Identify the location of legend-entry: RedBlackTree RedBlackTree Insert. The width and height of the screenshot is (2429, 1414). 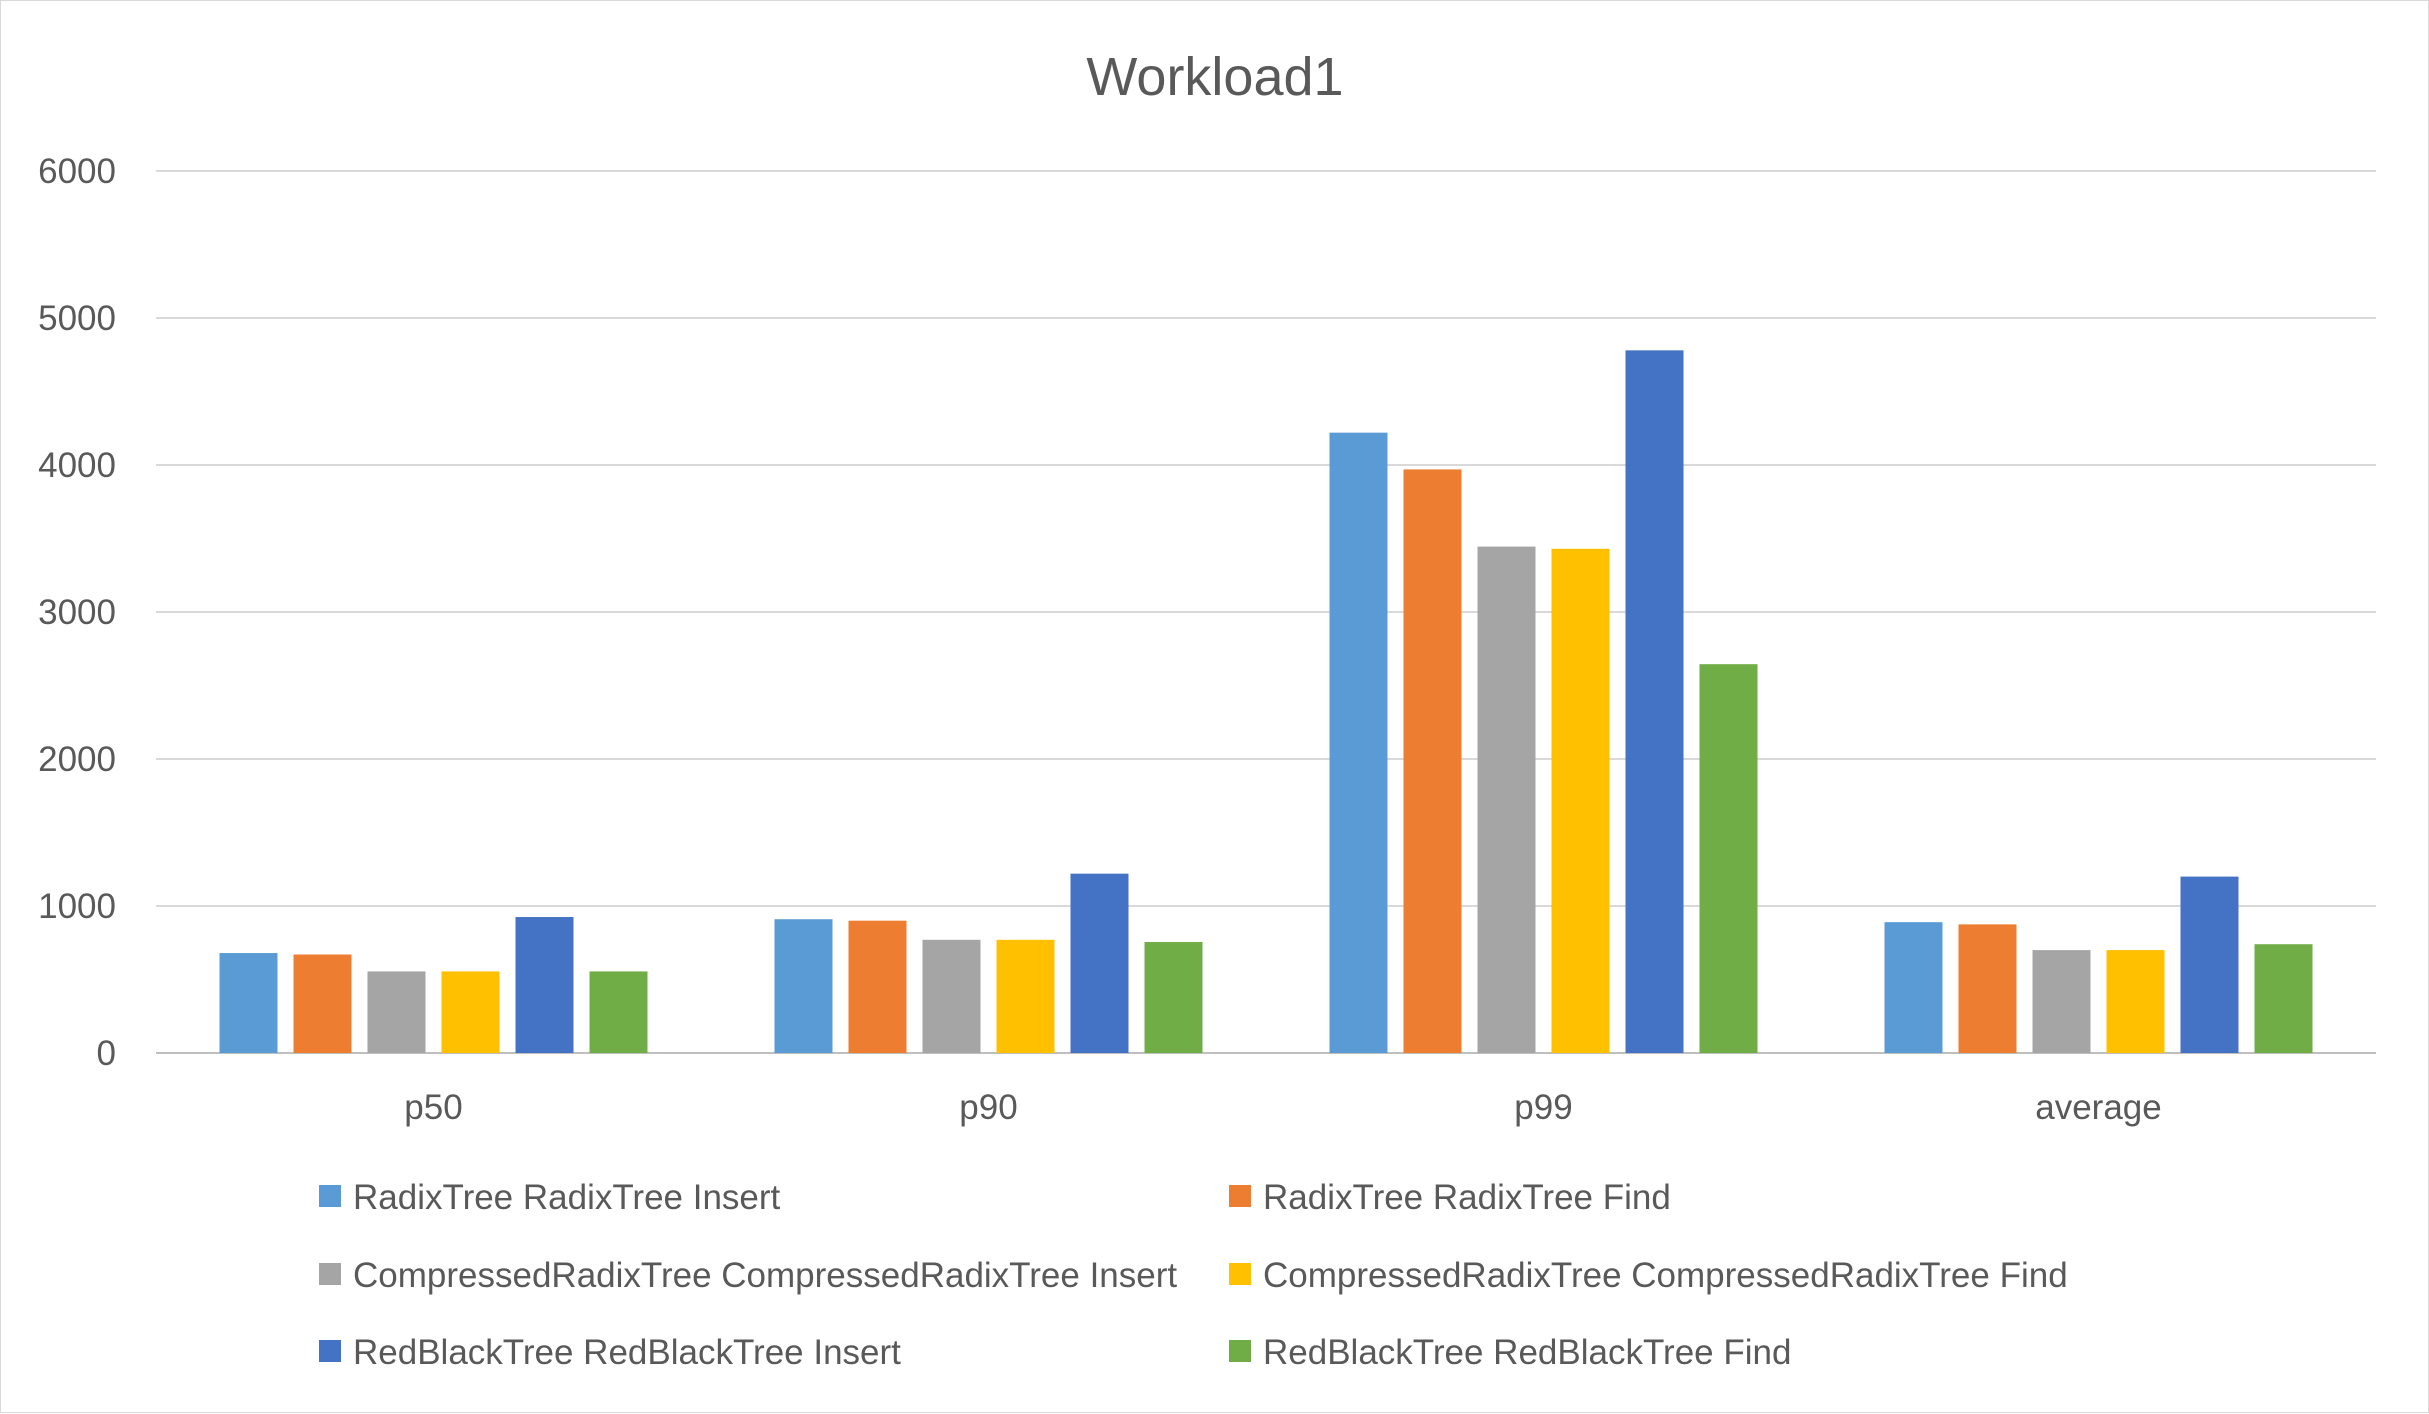
(627, 1352).